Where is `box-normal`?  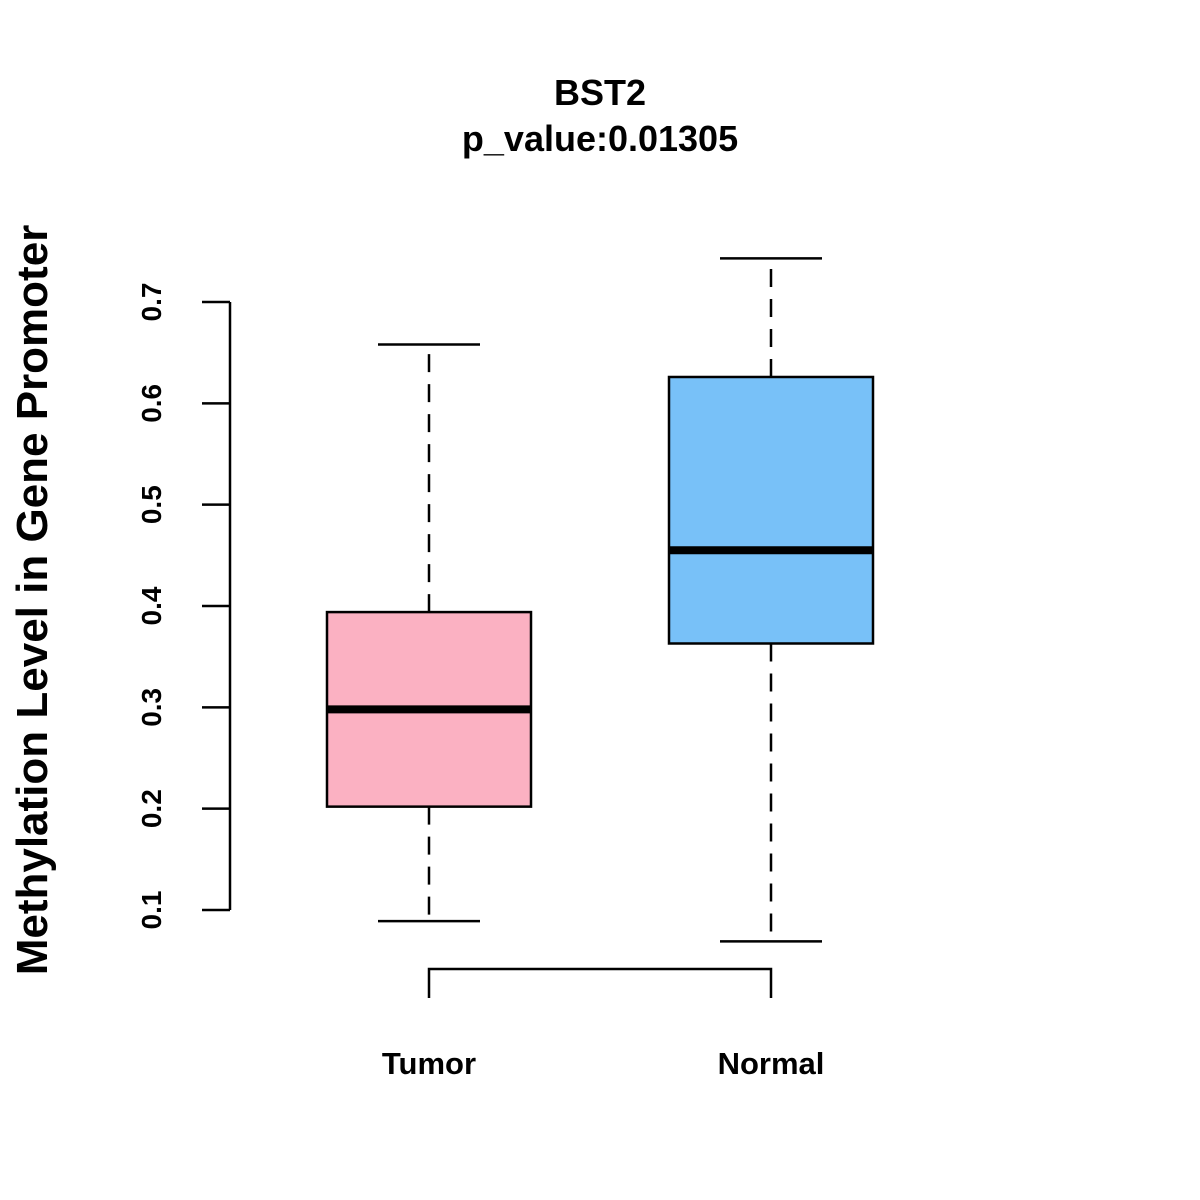 box-normal is located at coordinates (771, 600).